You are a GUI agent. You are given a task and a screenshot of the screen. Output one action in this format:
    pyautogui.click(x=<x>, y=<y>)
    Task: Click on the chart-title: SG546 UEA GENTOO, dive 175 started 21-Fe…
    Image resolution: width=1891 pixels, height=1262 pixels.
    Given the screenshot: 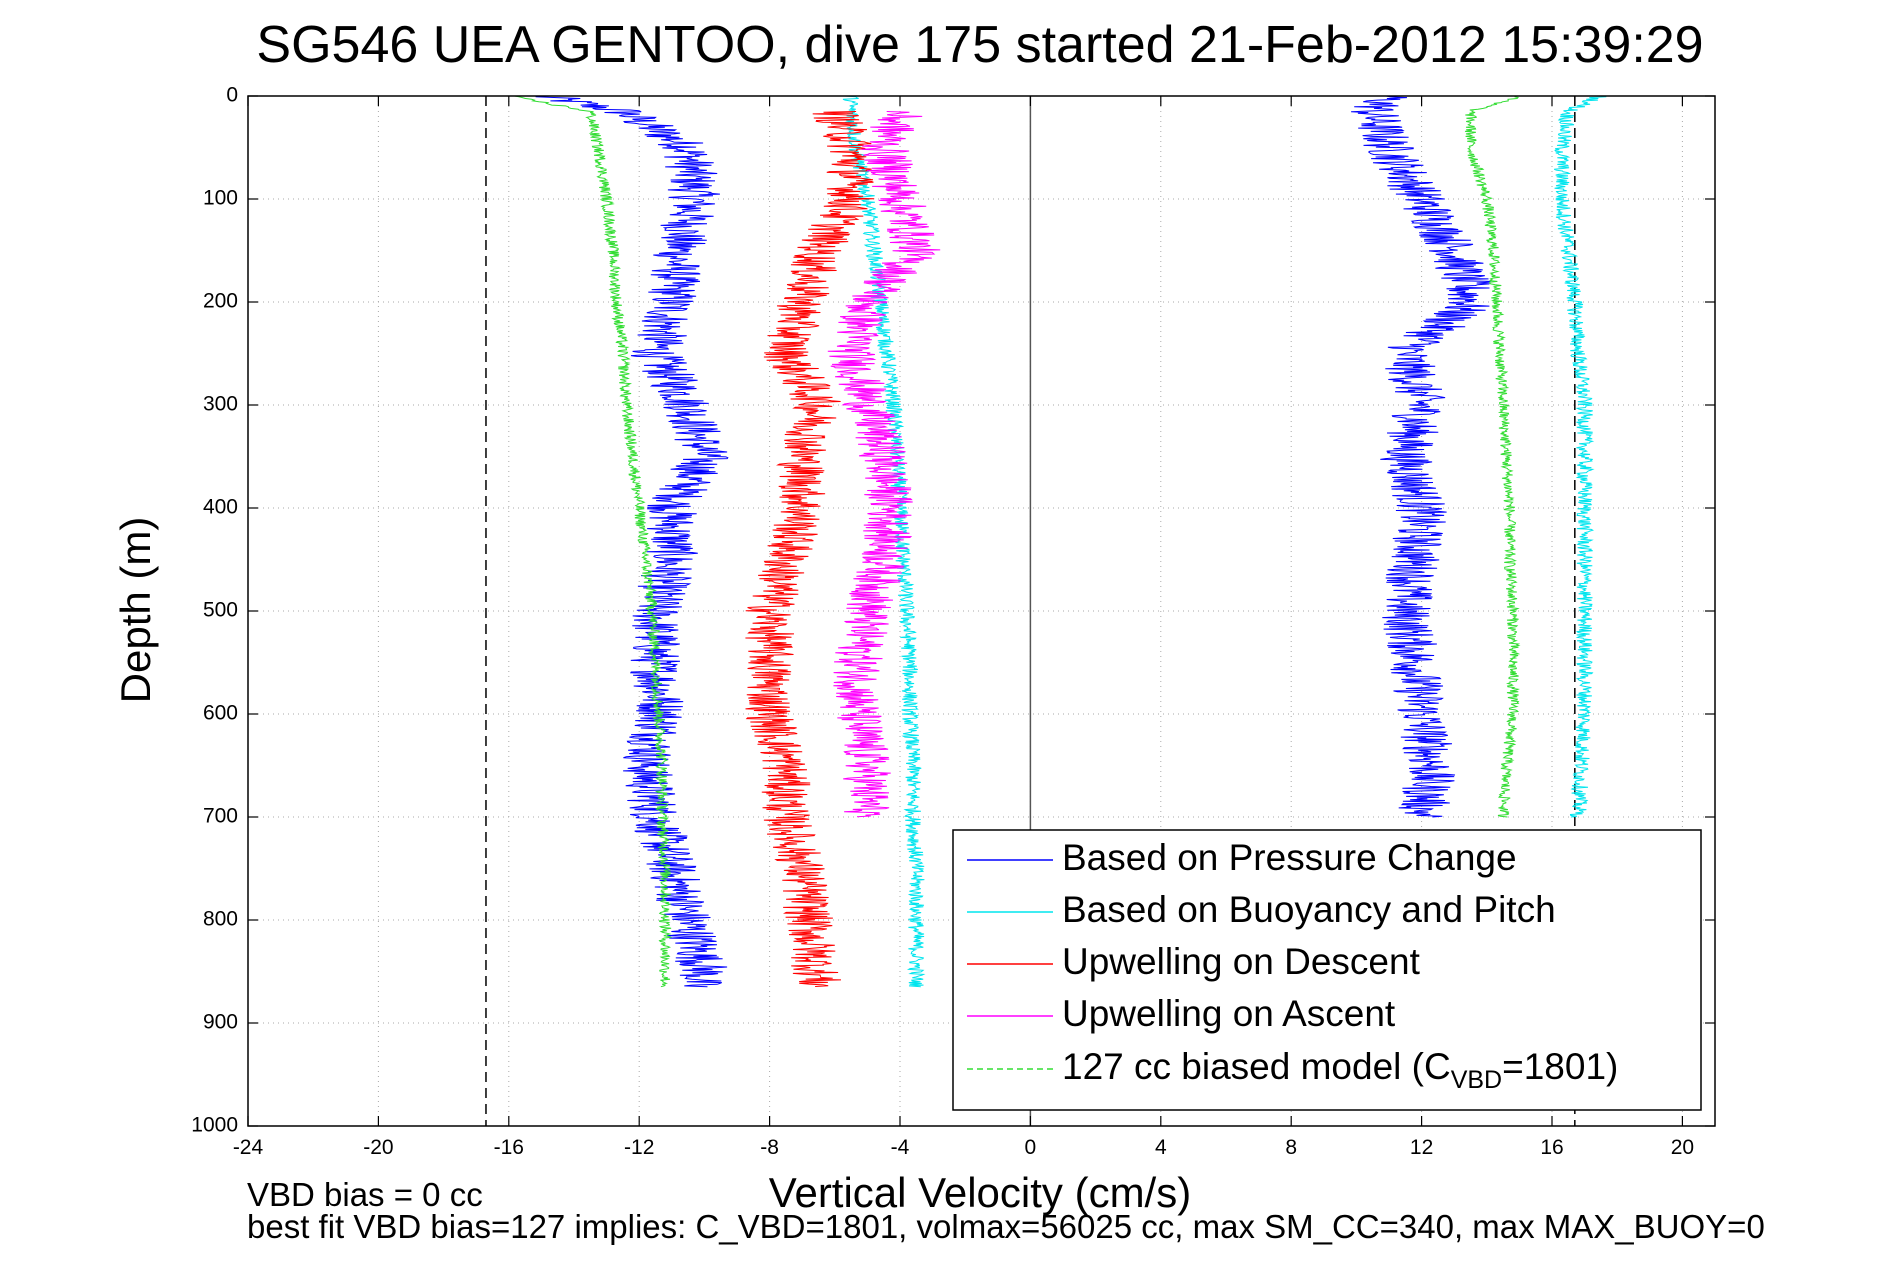 What is the action you would take?
    pyautogui.click(x=979, y=45)
    